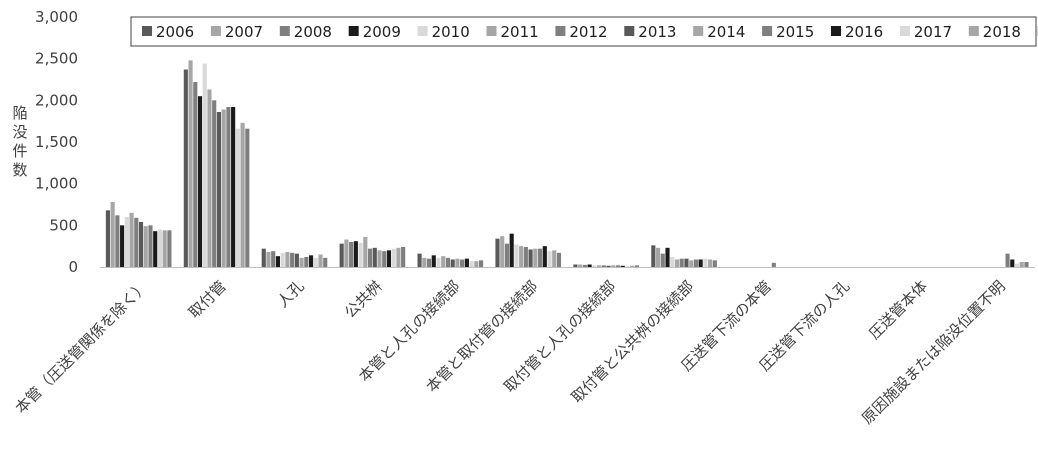 The height and width of the screenshot is (455, 1038). I want to click on legend-label: 2018, so click(1002, 32).